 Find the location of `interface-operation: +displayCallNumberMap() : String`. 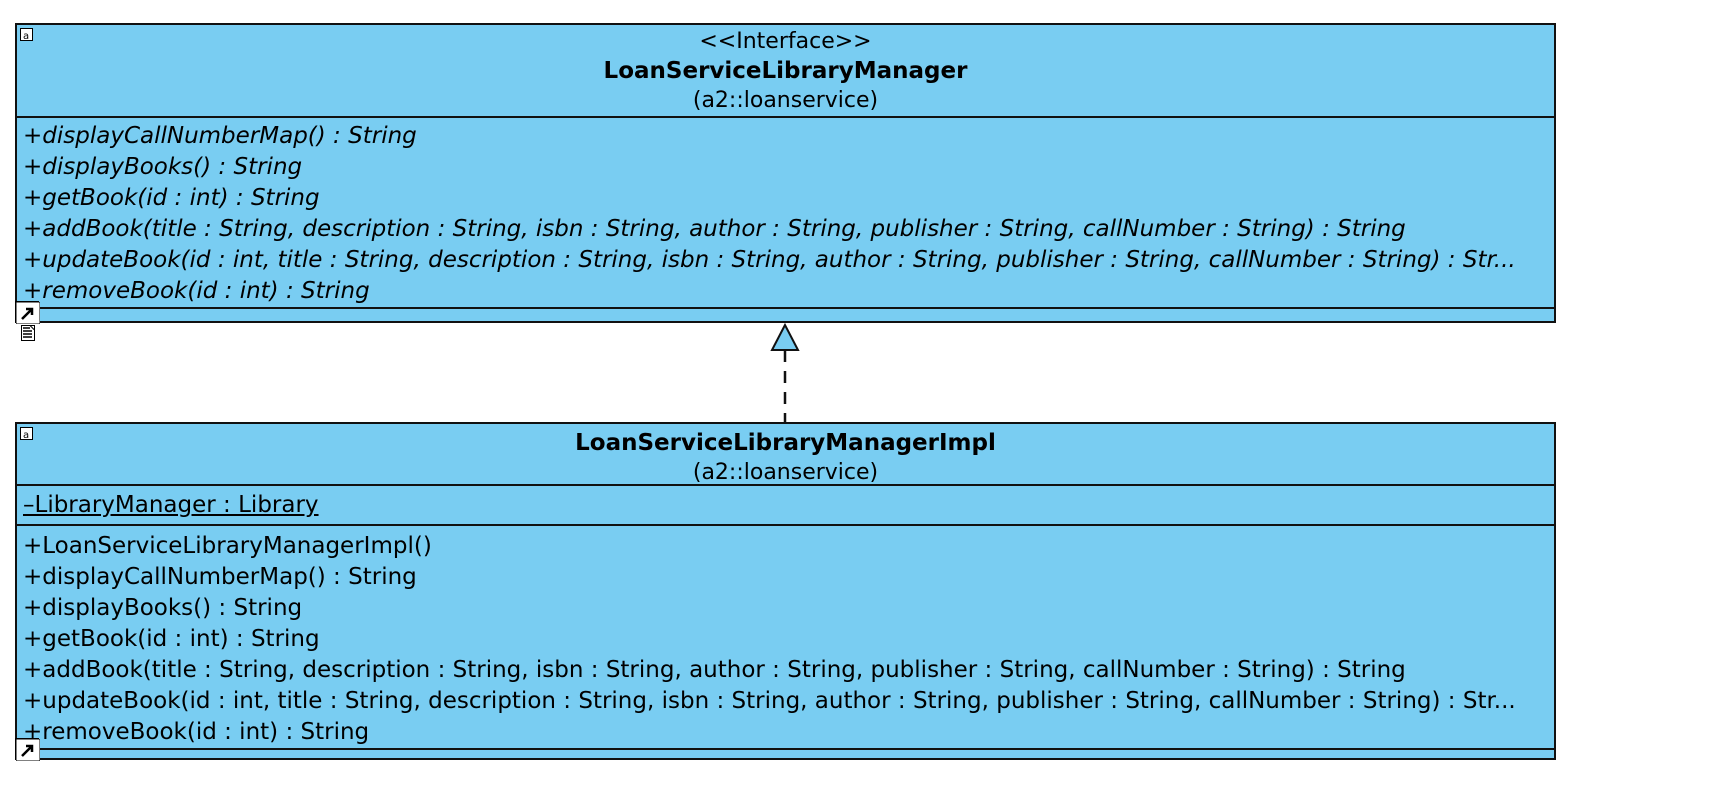

interface-operation: +displayCallNumberMap() : String is located at coordinates (220, 136).